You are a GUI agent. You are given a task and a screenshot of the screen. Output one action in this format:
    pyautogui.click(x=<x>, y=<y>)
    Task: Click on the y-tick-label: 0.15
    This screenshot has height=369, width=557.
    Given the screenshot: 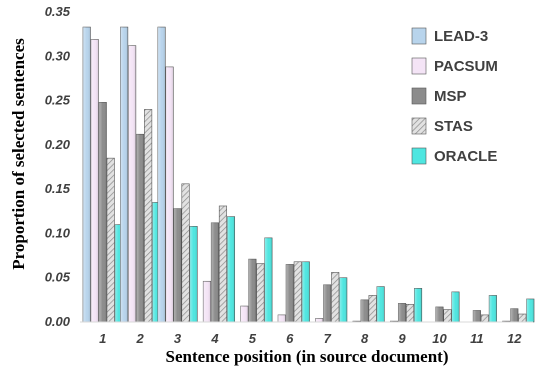 What is the action you would take?
    pyautogui.click(x=58, y=188)
    